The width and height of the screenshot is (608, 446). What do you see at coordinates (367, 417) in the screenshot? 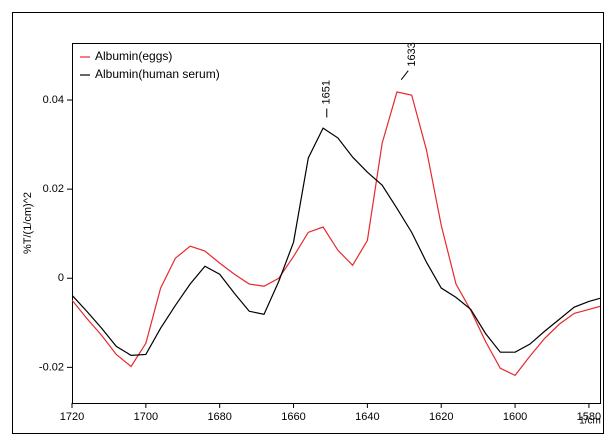
I see `x-tick-label: 1640` at bounding box center [367, 417].